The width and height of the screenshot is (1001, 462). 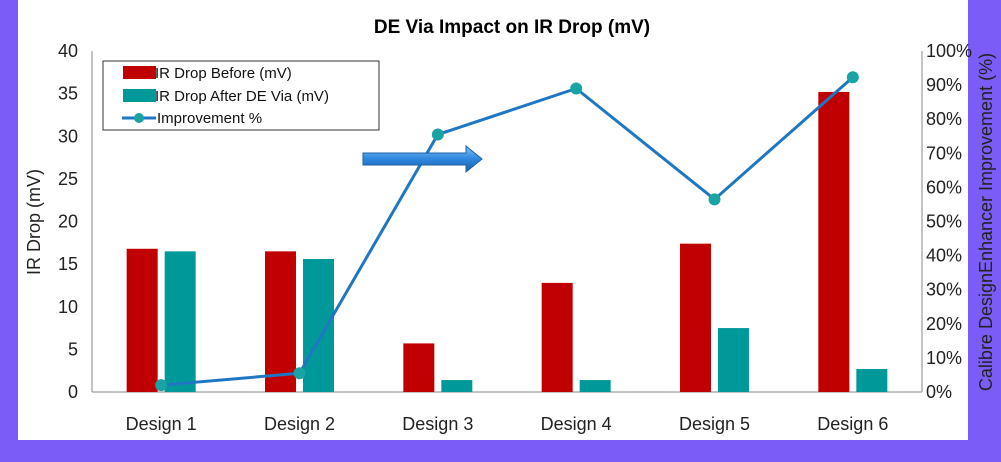 What do you see at coordinates (68, 307) in the screenshot?
I see `y-tick-left: 10` at bounding box center [68, 307].